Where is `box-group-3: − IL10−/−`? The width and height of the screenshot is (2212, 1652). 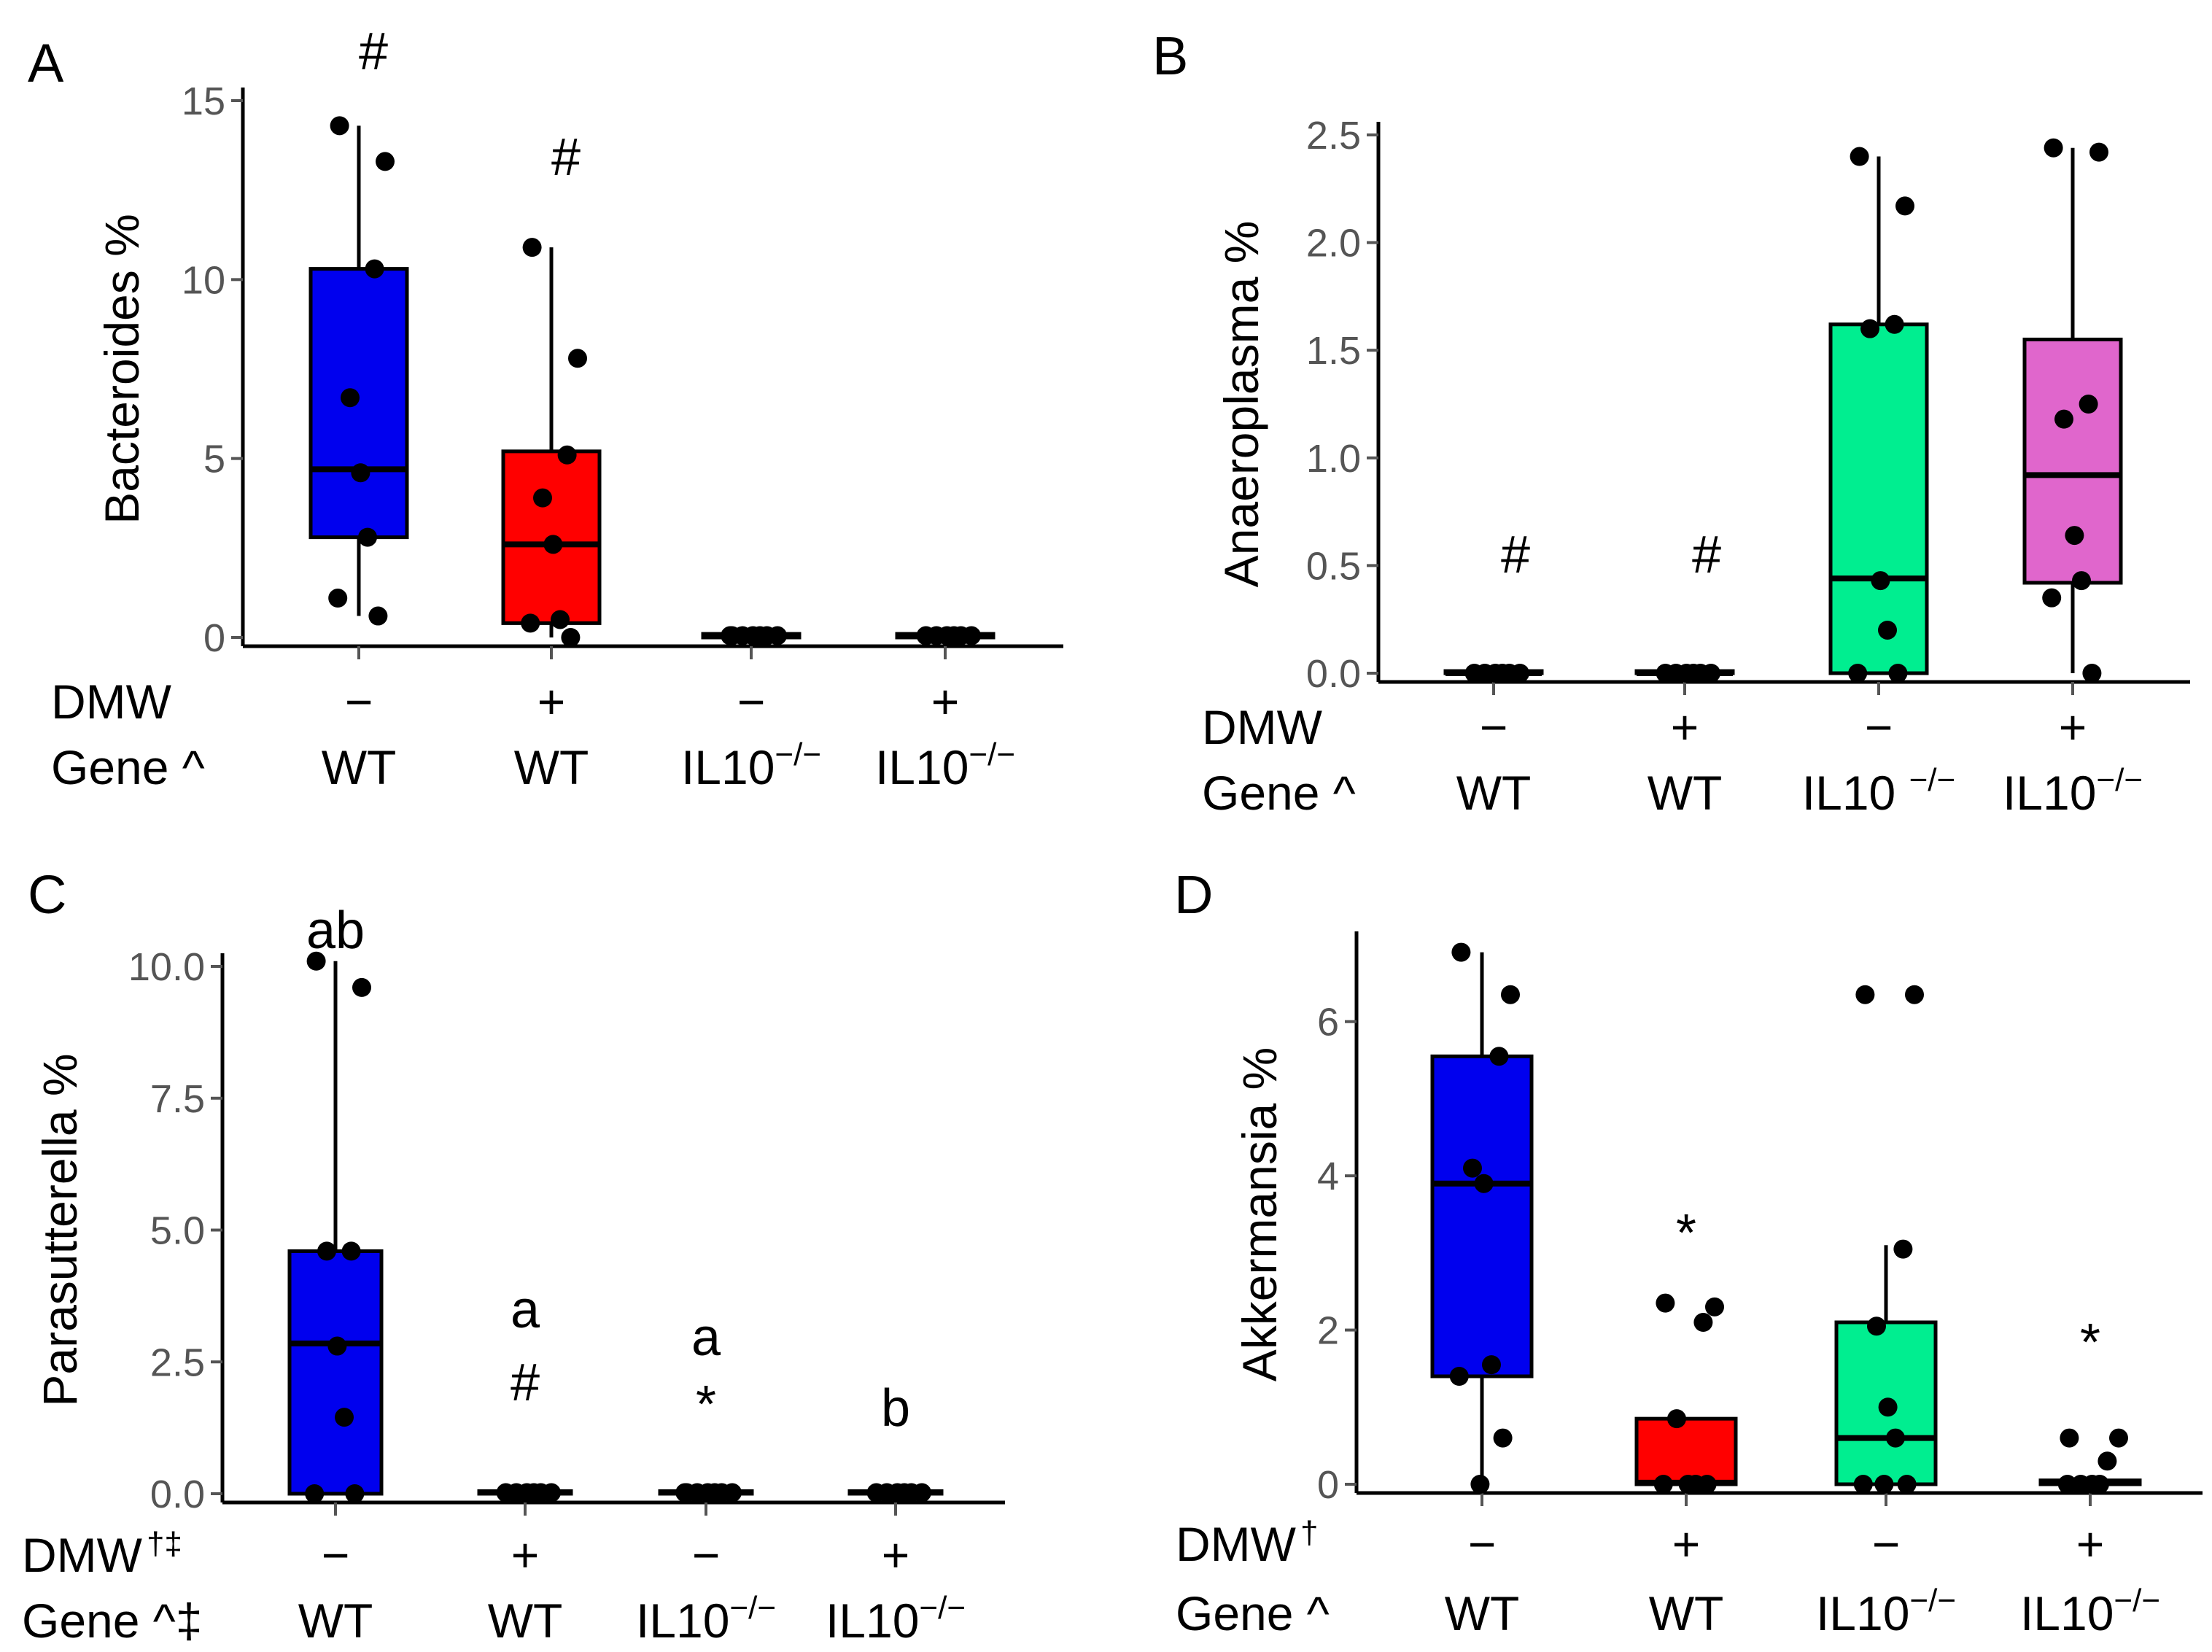 box-group-3: − IL10−/− is located at coordinates (751, 710).